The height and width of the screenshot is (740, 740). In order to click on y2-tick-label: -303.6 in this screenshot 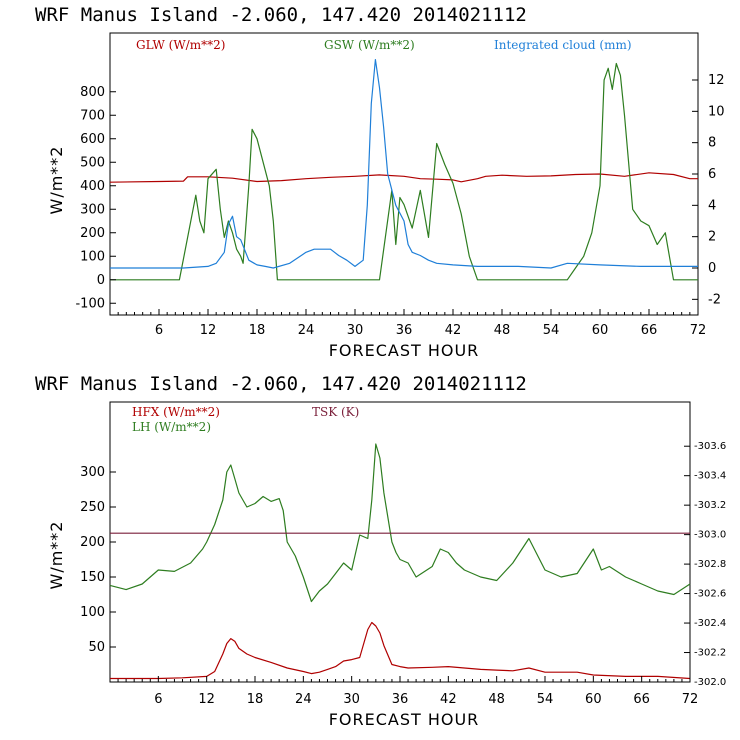, I will do `click(710, 446)`.